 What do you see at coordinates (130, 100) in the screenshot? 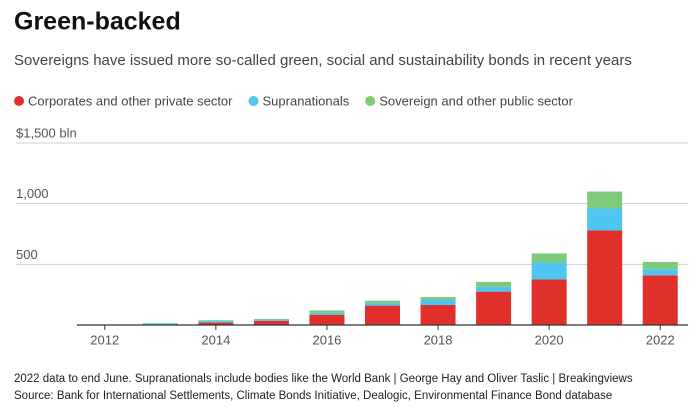
I see `legend-label: Corporates and other private sector` at bounding box center [130, 100].